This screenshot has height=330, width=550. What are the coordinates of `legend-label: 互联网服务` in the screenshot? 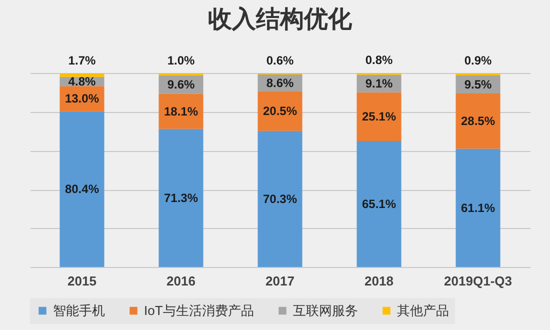 It's located at (325, 310).